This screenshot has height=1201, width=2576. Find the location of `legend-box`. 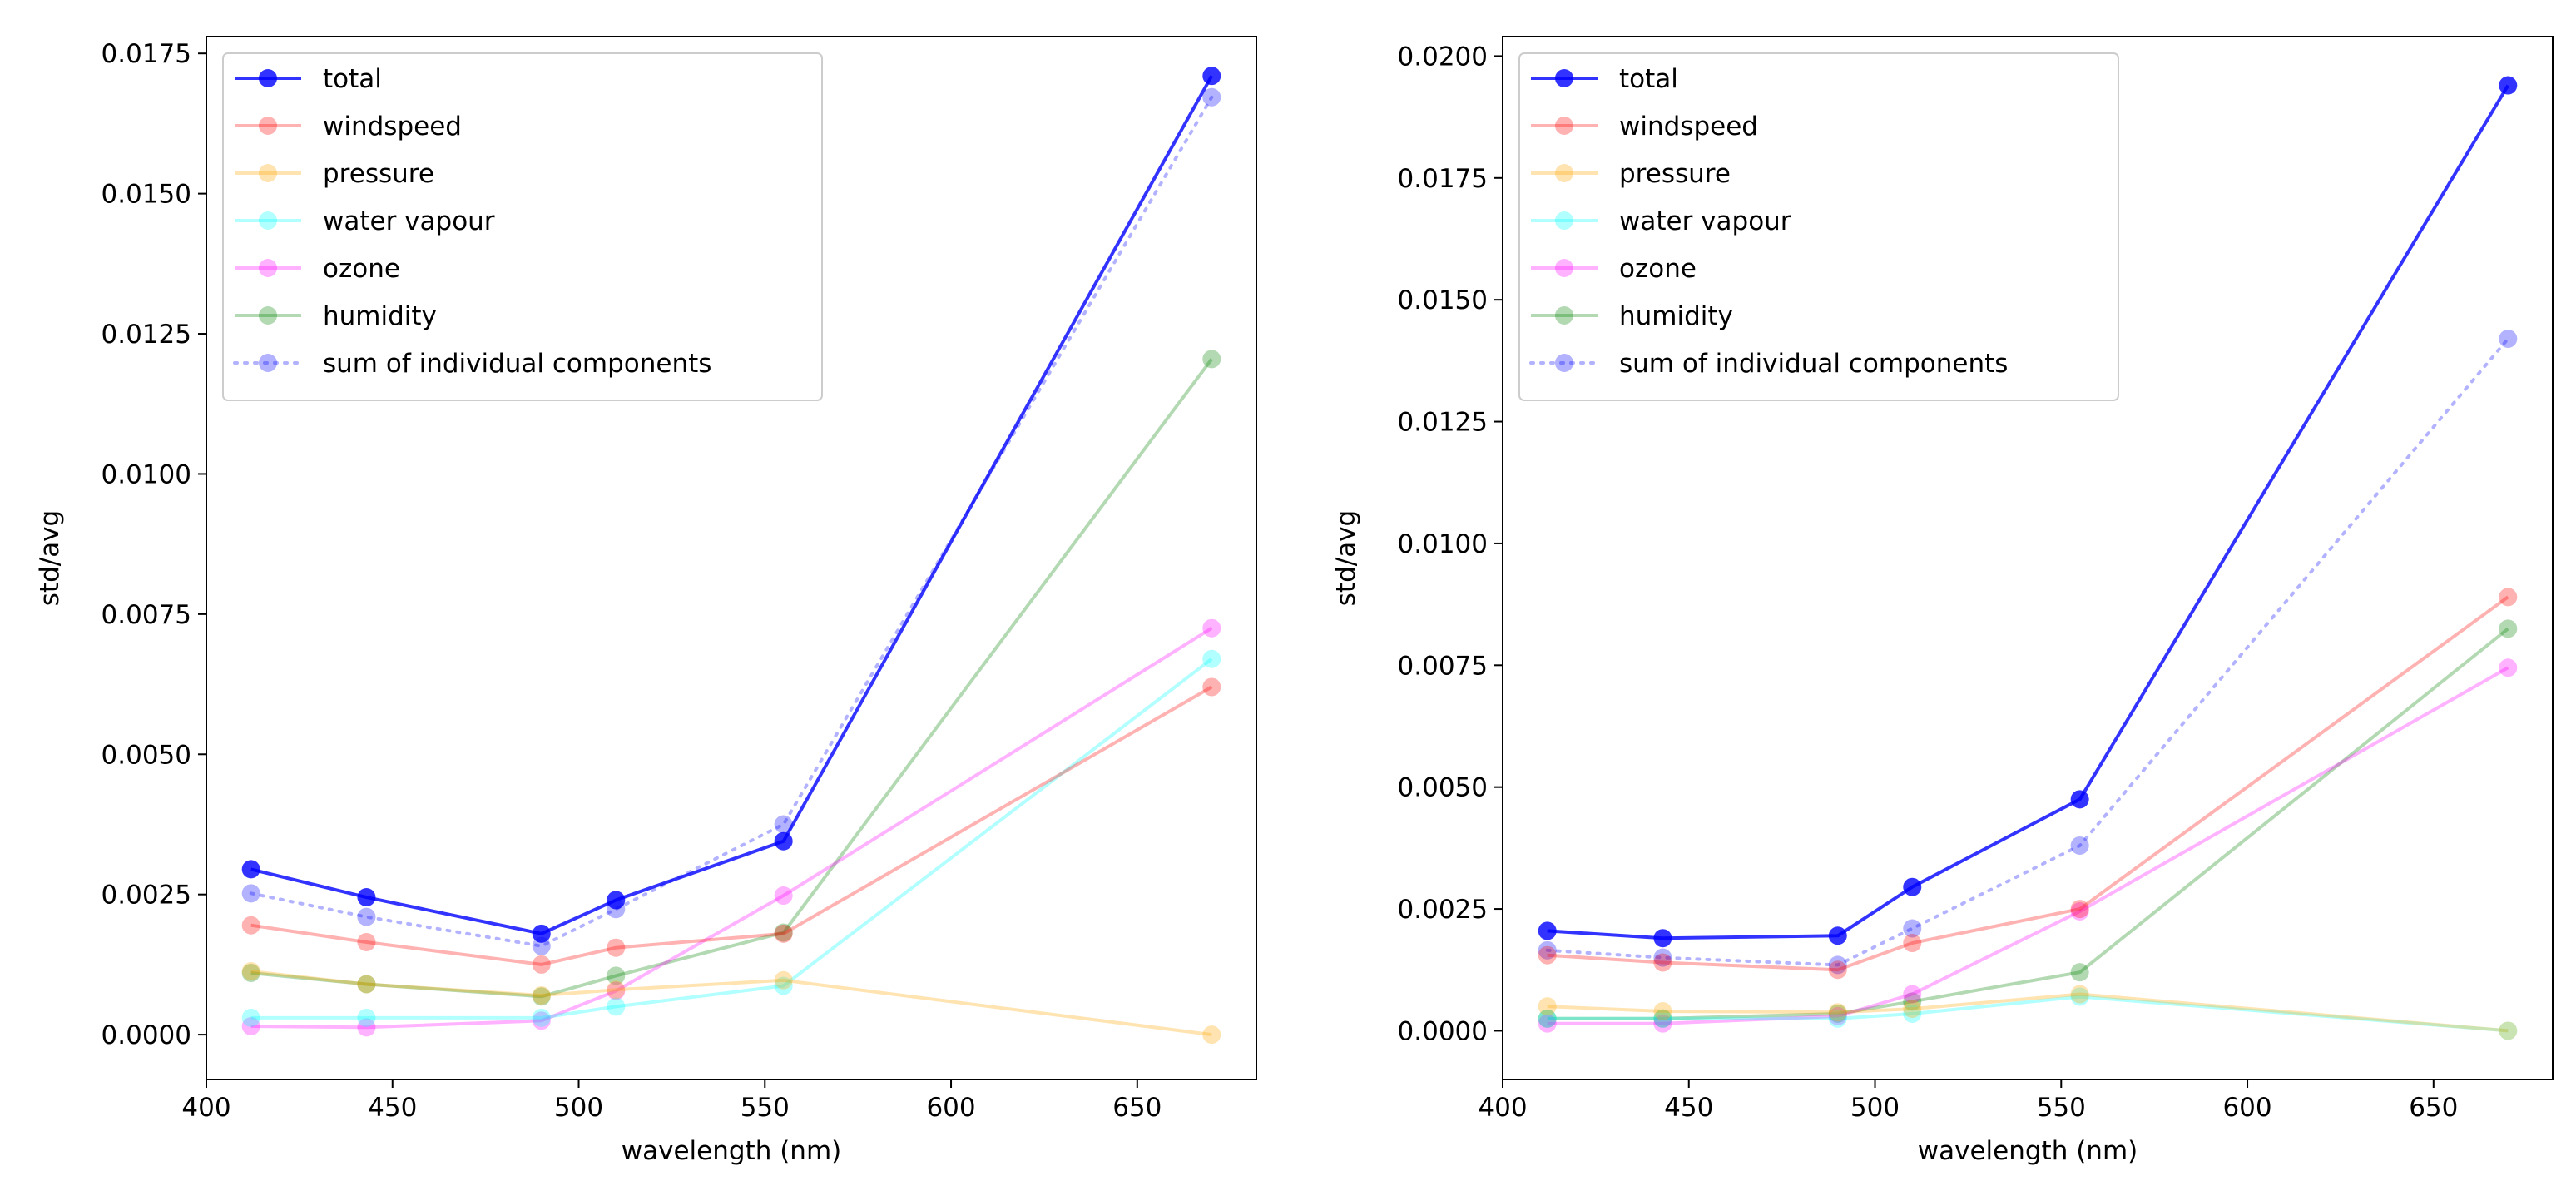

legend-box is located at coordinates (522, 226).